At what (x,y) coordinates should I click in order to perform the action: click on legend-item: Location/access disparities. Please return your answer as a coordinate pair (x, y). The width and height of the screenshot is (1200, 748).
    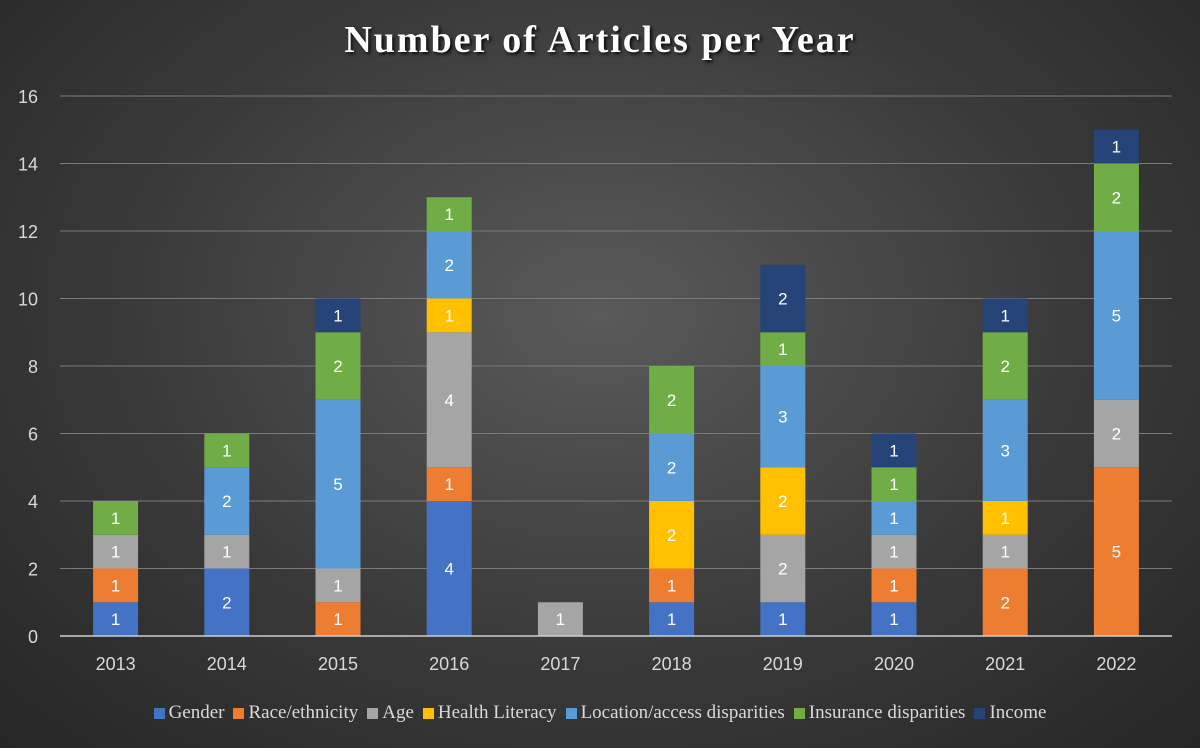
    Looking at the image, I should click on (675, 713).